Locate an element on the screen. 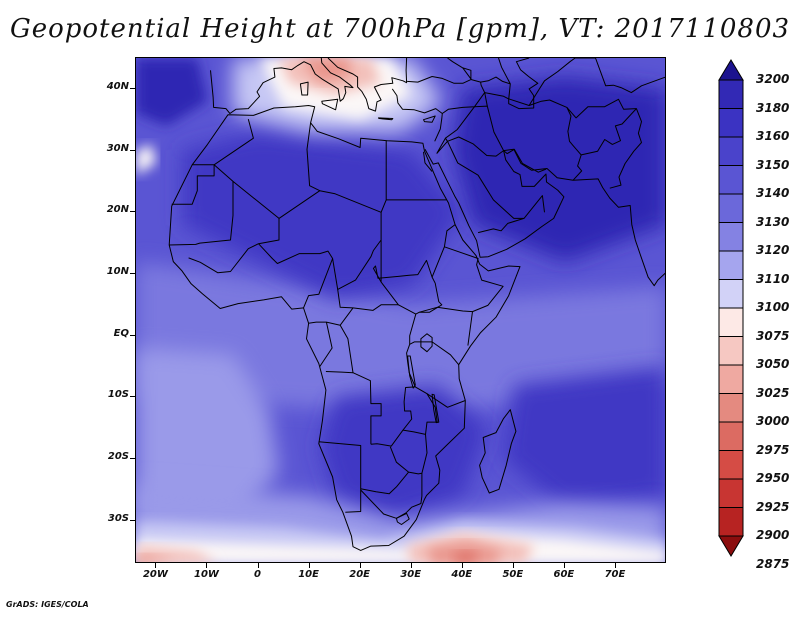  lon-tick-label: 20W is located at coordinates (155, 574).